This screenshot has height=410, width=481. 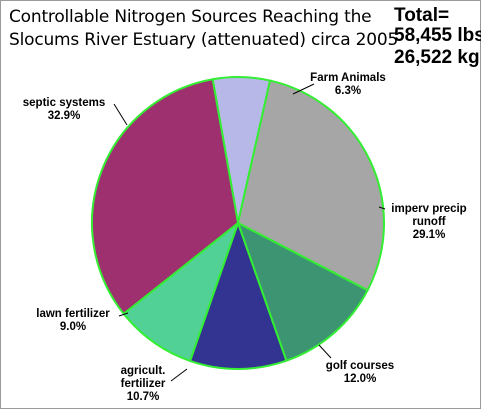 What do you see at coordinates (348, 91) in the screenshot?
I see `slice-percent-label: 6.3%` at bounding box center [348, 91].